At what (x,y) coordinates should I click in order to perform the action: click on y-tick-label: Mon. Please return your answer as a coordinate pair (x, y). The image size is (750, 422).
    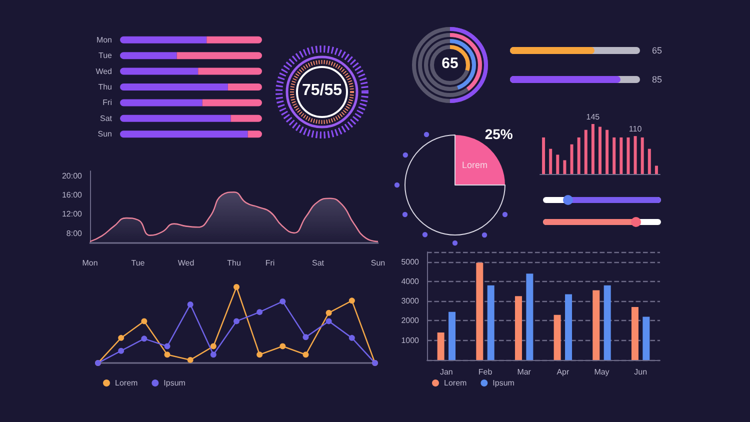
    Looking at the image, I should click on (104, 39).